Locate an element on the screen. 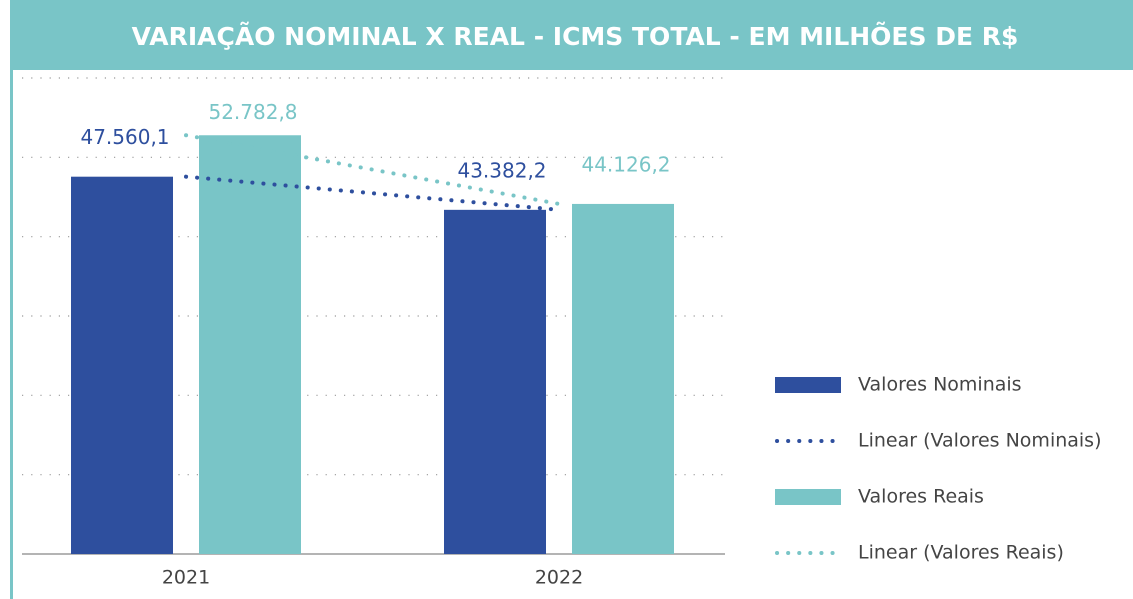 The width and height of the screenshot is (1133, 599). data-label: 52.782,8 is located at coordinates (252, 112).